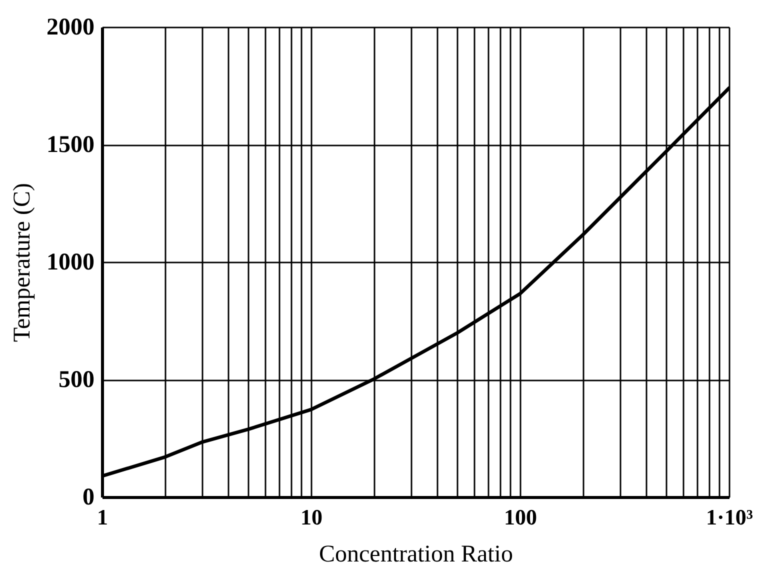 The image size is (783, 576). What do you see at coordinates (88, 497) in the screenshot?
I see `y-tick-label: 0` at bounding box center [88, 497].